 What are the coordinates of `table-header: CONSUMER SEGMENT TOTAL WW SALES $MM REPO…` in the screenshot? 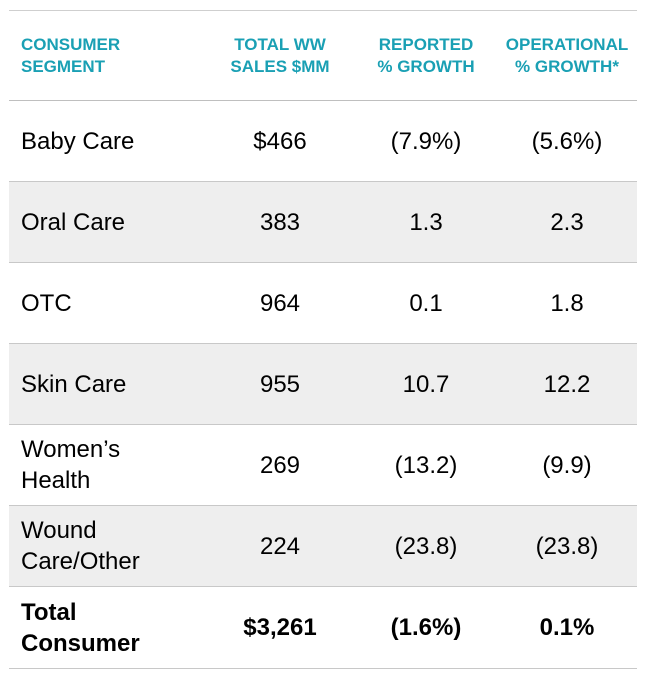 It's located at (323, 55).